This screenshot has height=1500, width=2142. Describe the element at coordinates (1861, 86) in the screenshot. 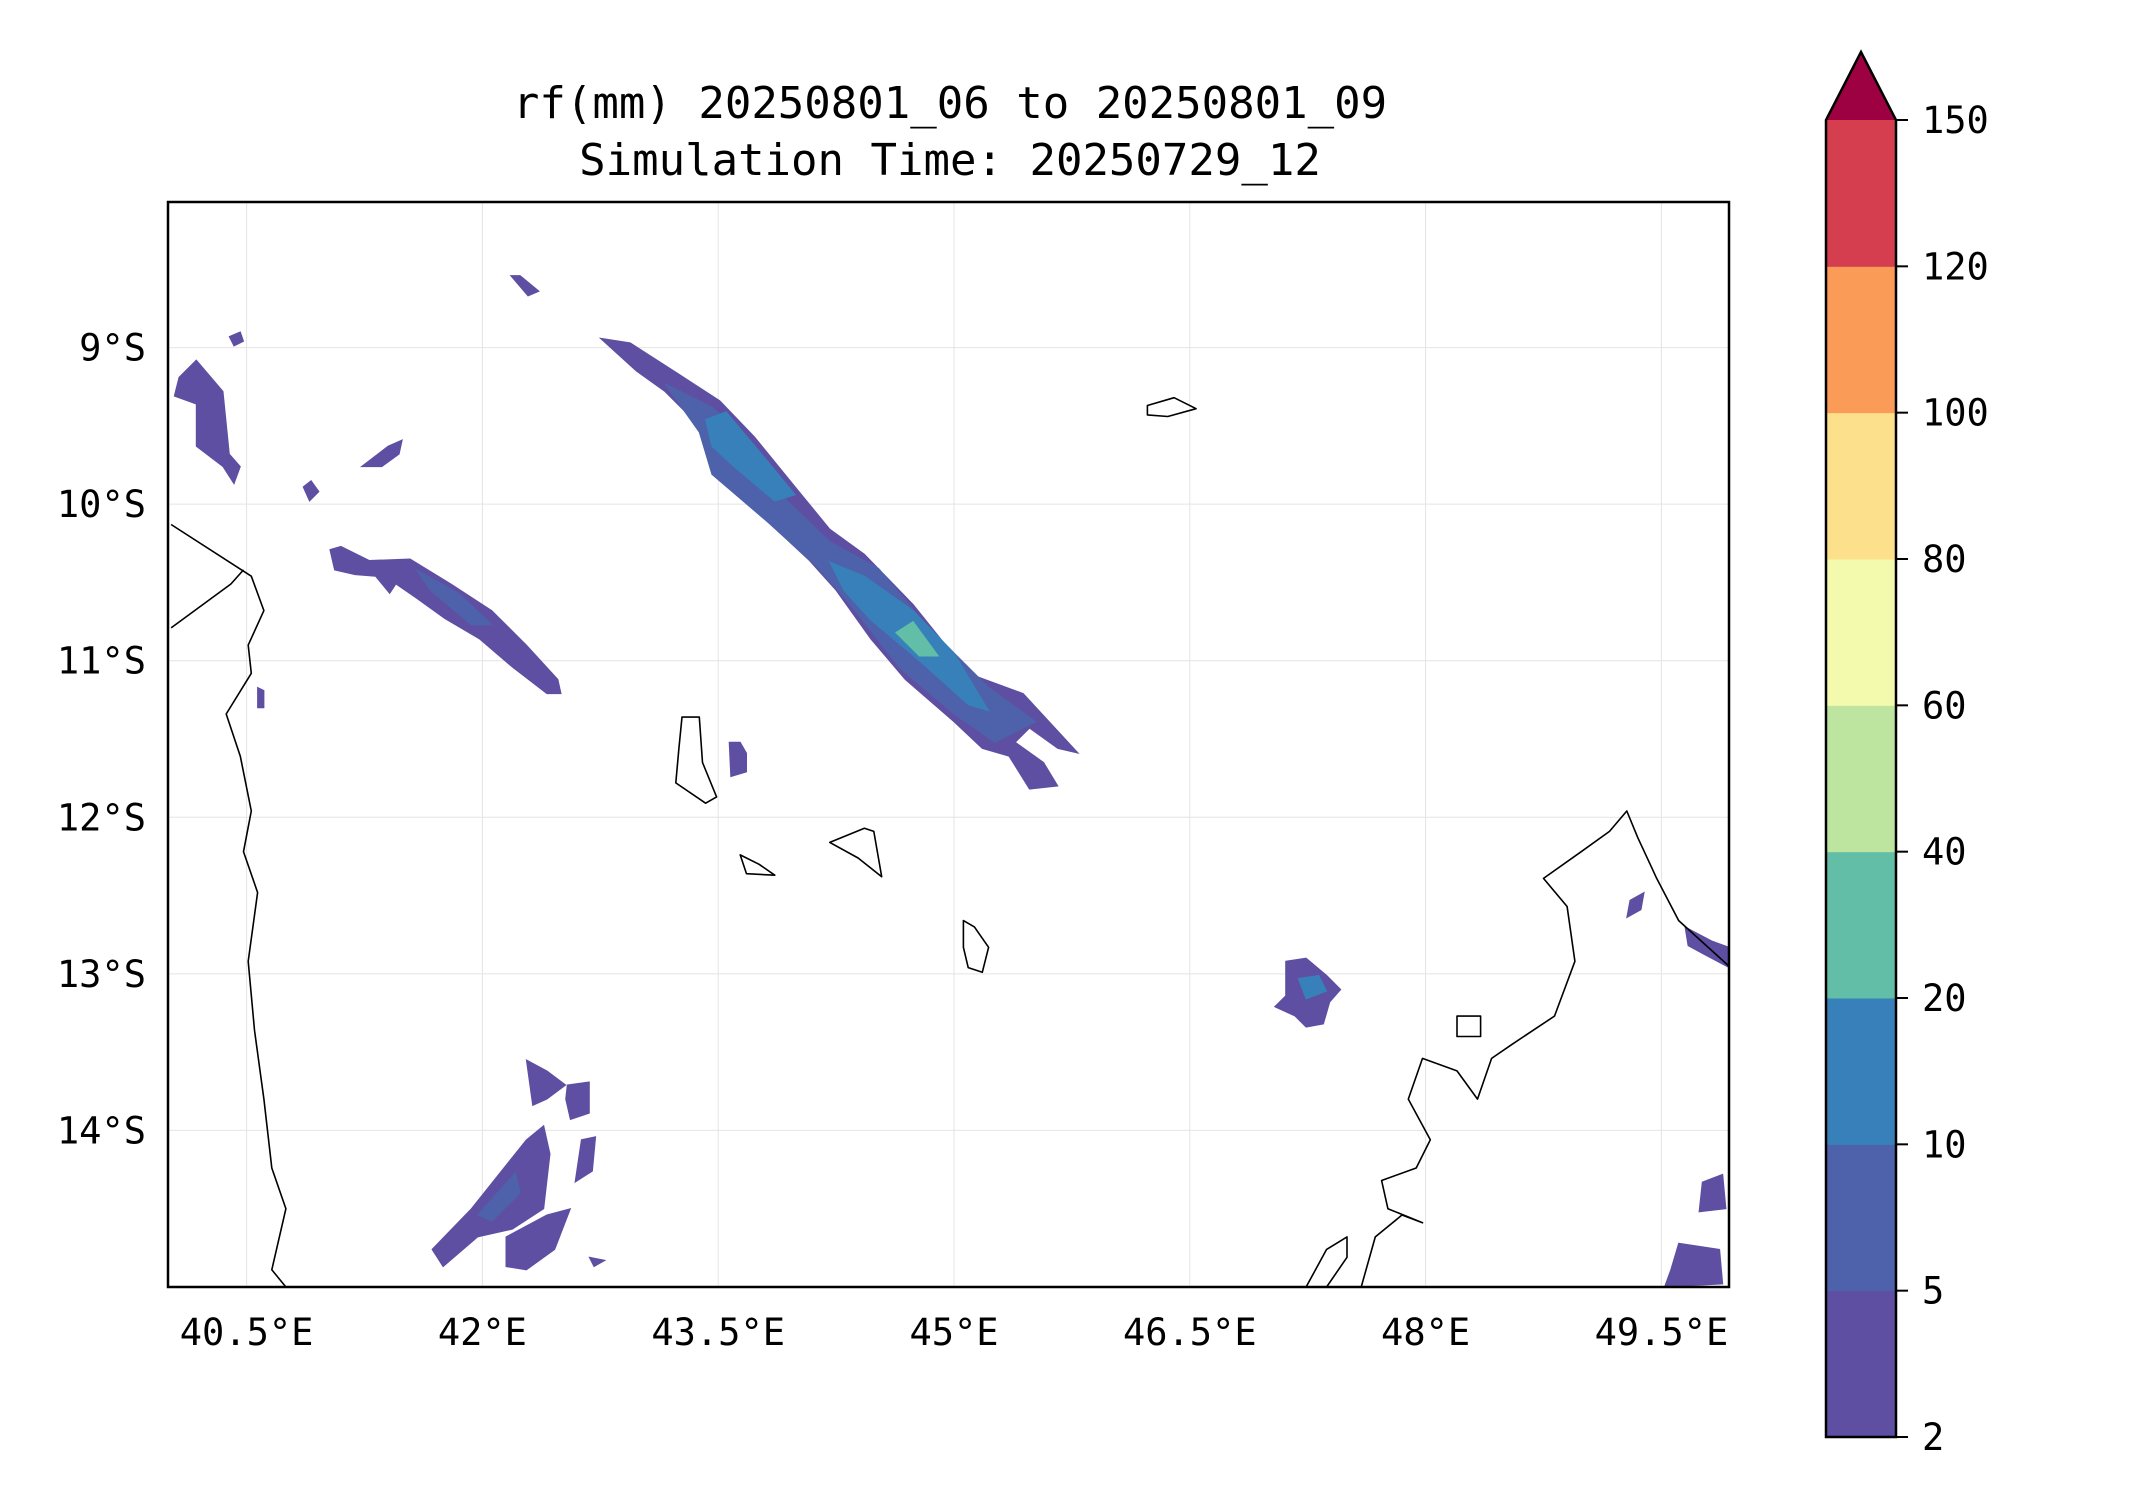

I see `colorbar-extend-arrow` at that location.